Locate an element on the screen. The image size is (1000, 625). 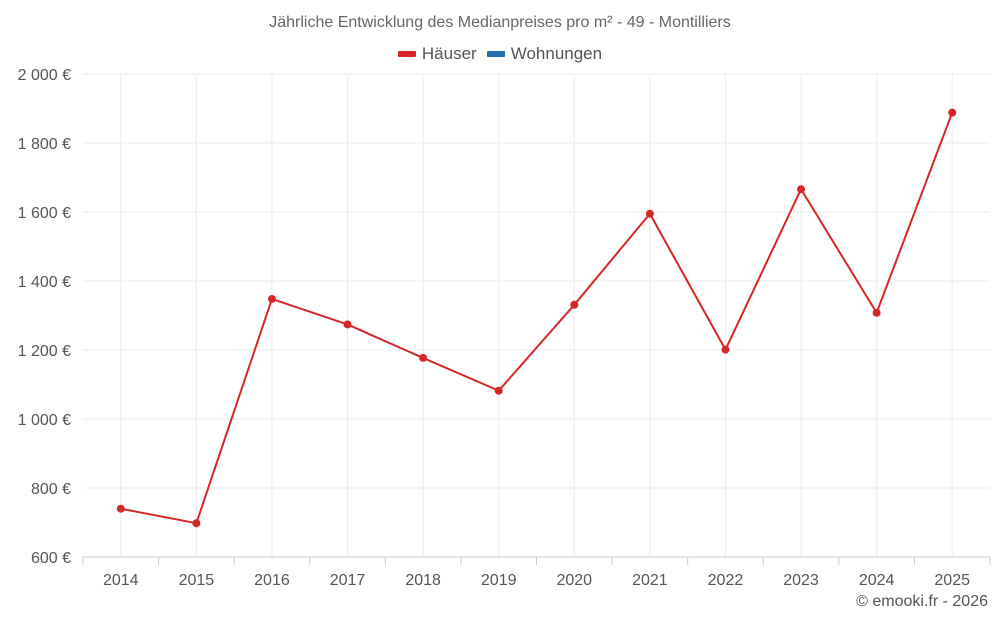
y-tick-label: 1 400 € is located at coordinates (44, 282).